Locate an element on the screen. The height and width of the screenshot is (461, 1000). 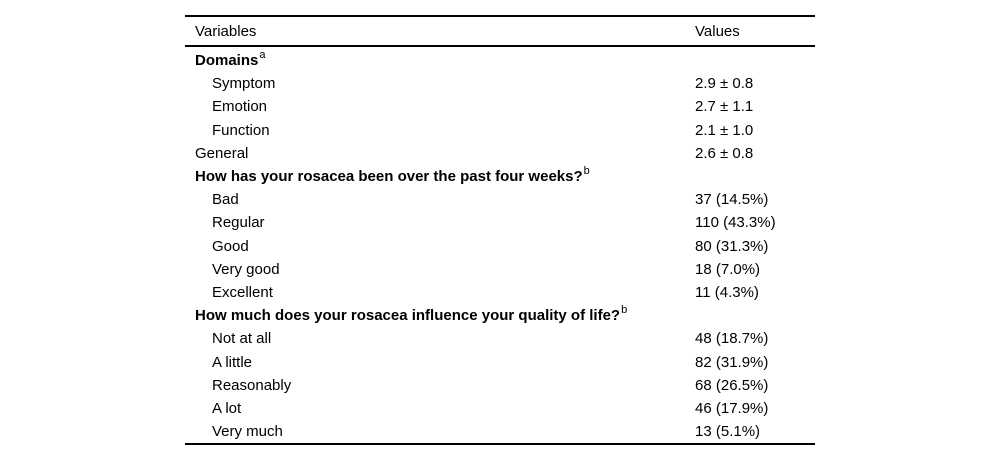
row-value: 11 (4.3%) is located at coordinates (727, 292).